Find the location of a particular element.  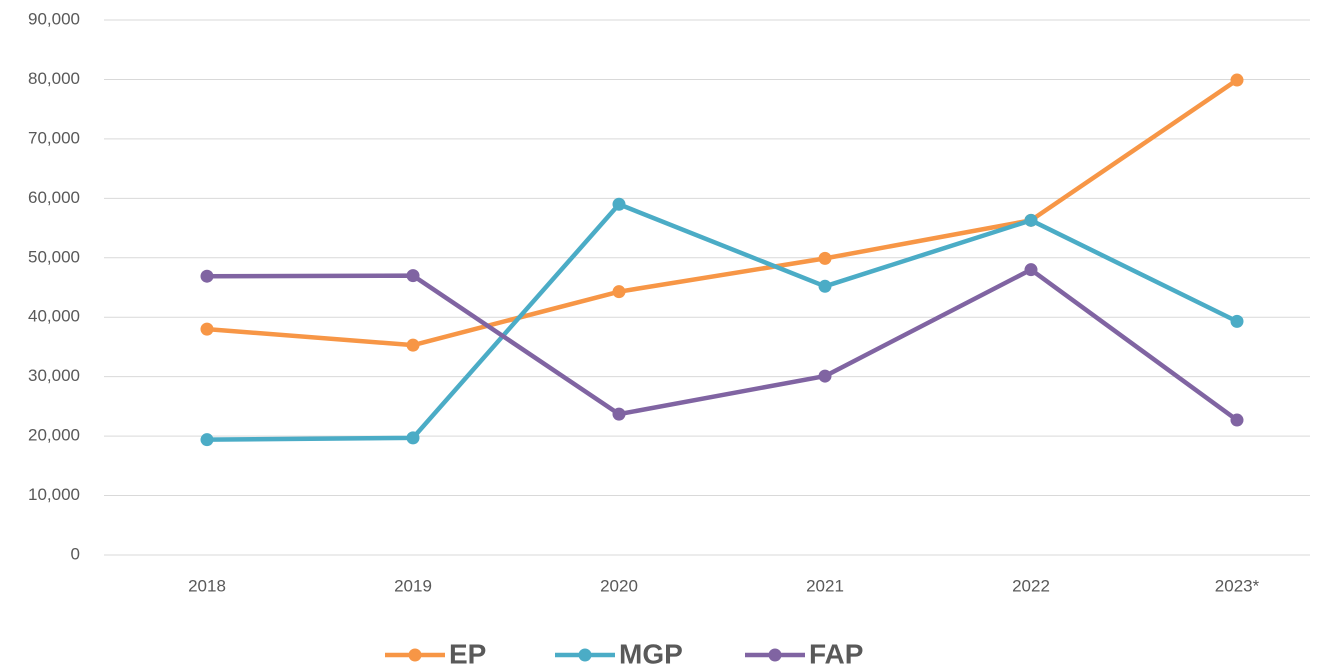

x-tick-label: 2023* is located at coordinates (1237, 585).